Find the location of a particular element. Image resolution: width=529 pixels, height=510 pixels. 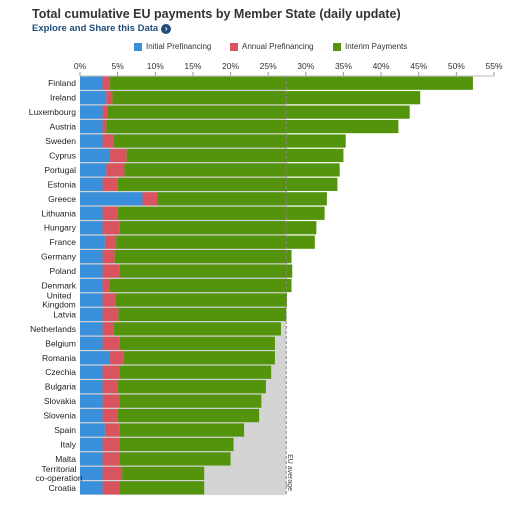

legend-item-annual: Annual Prefinancing is located at coordinates (272, 46).